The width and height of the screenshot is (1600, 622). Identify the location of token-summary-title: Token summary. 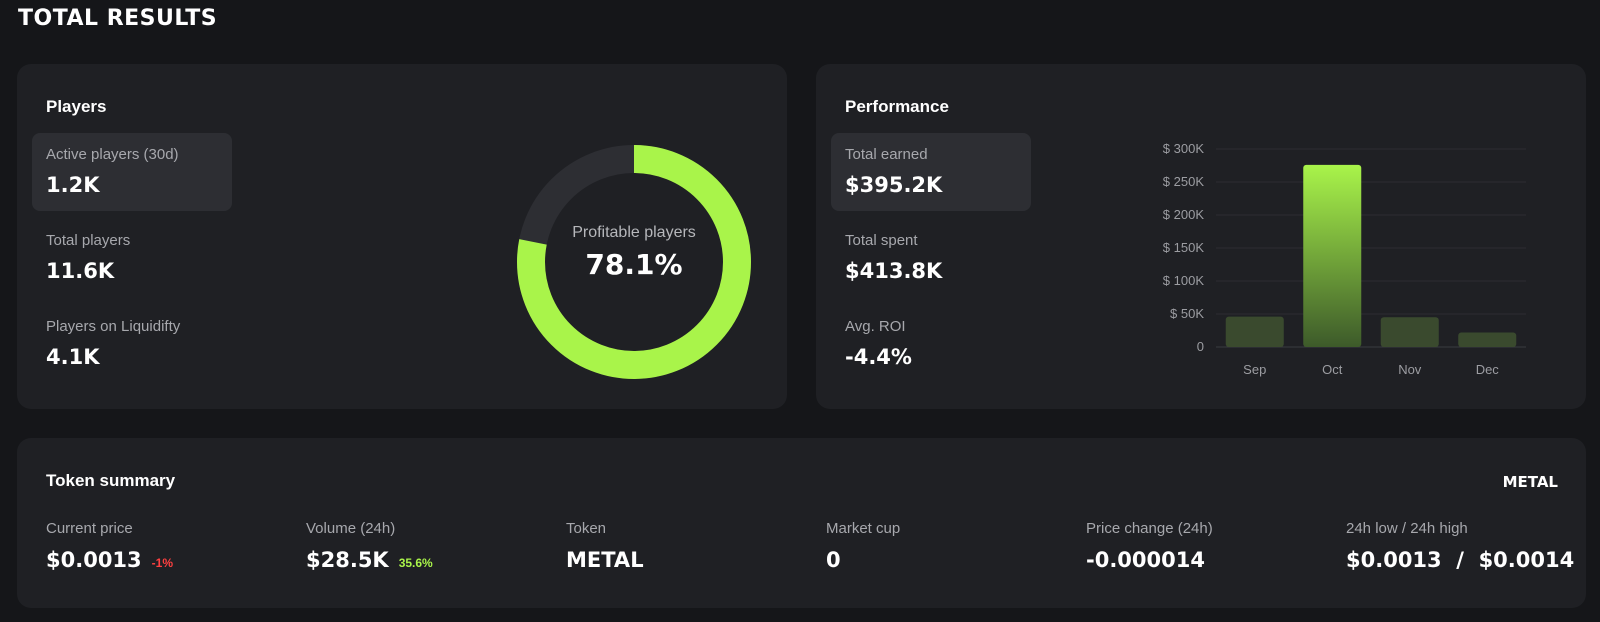
(111, 480).